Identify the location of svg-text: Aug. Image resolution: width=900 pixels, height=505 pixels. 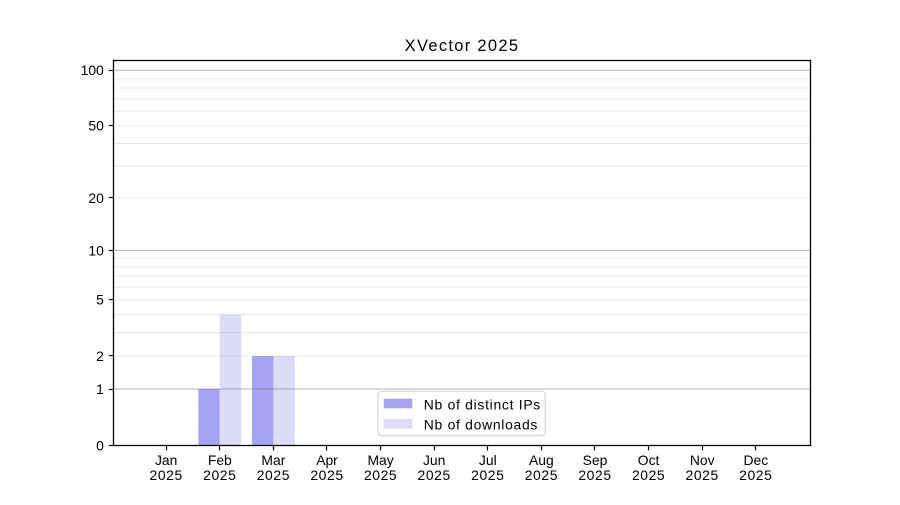
(541, 460).